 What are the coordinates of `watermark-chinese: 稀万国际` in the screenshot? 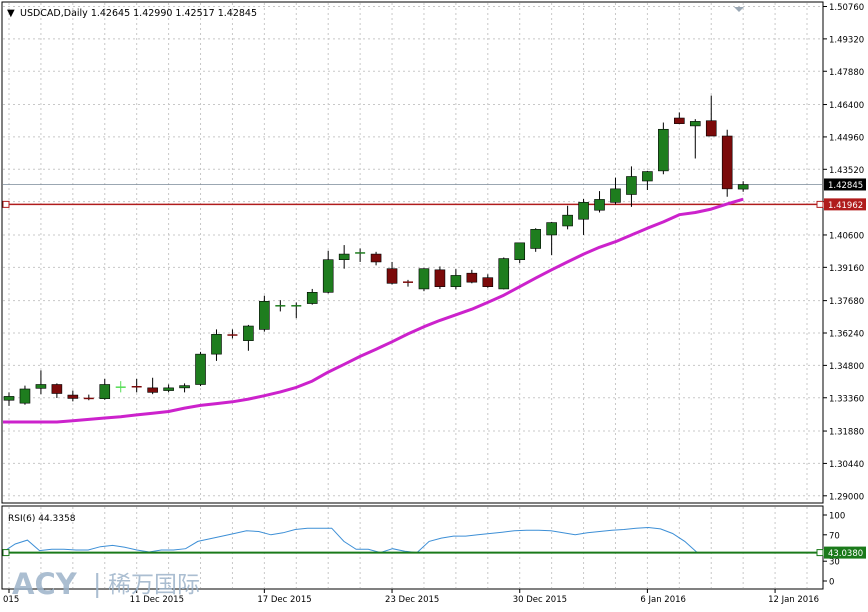 It's located at (154, 585).